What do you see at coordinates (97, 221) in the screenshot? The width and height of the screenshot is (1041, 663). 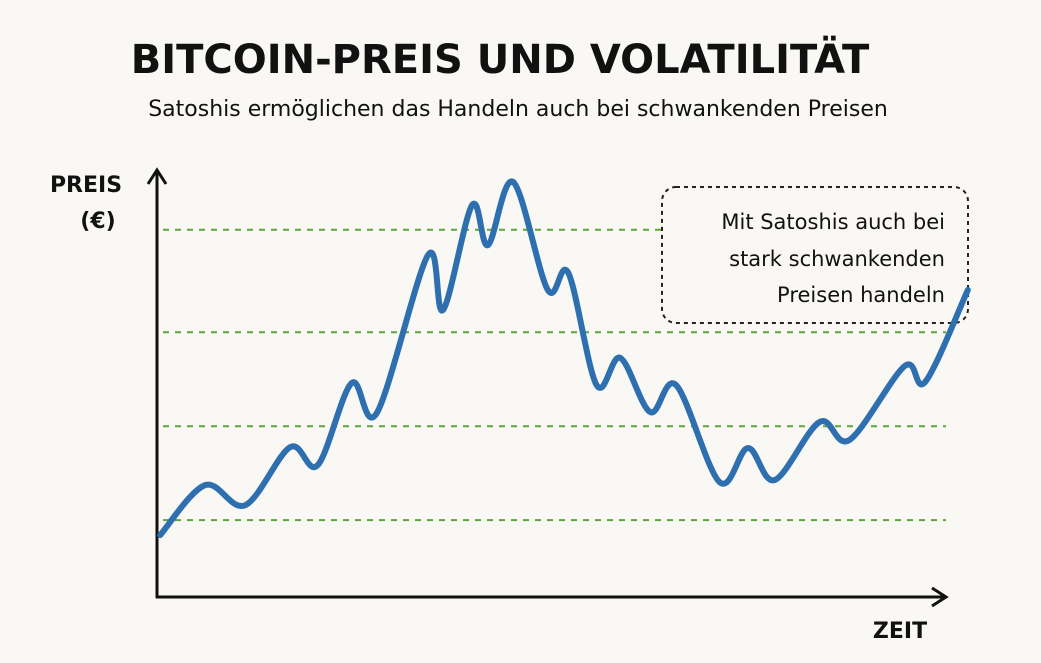 I see `y-axis-label: (€)` at bounding box center [97, 221].